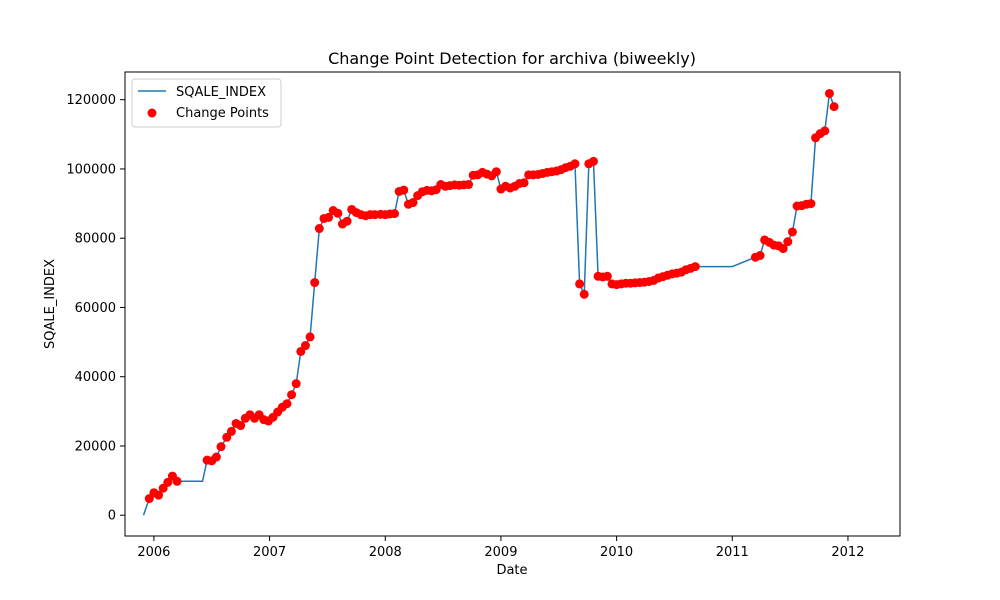  I want to click on x-axis: 2006 2007 2008 2009 2010 2011 2012, so click(500, 548).